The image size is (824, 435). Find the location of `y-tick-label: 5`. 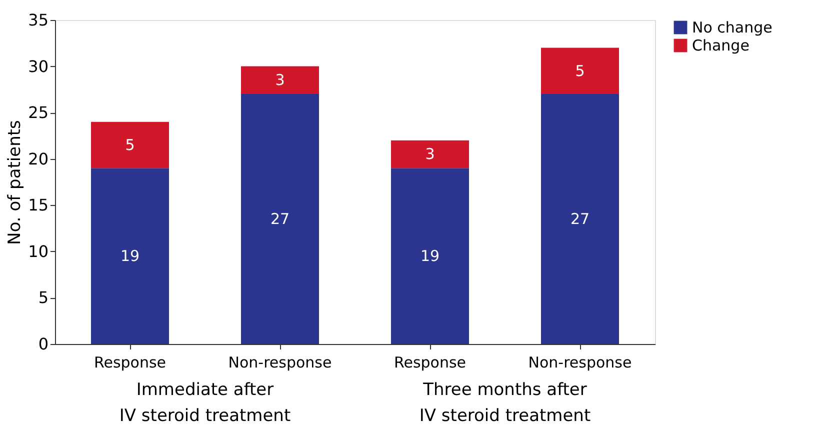

y-tick-label: 5 is located at coordinates (43, 298).